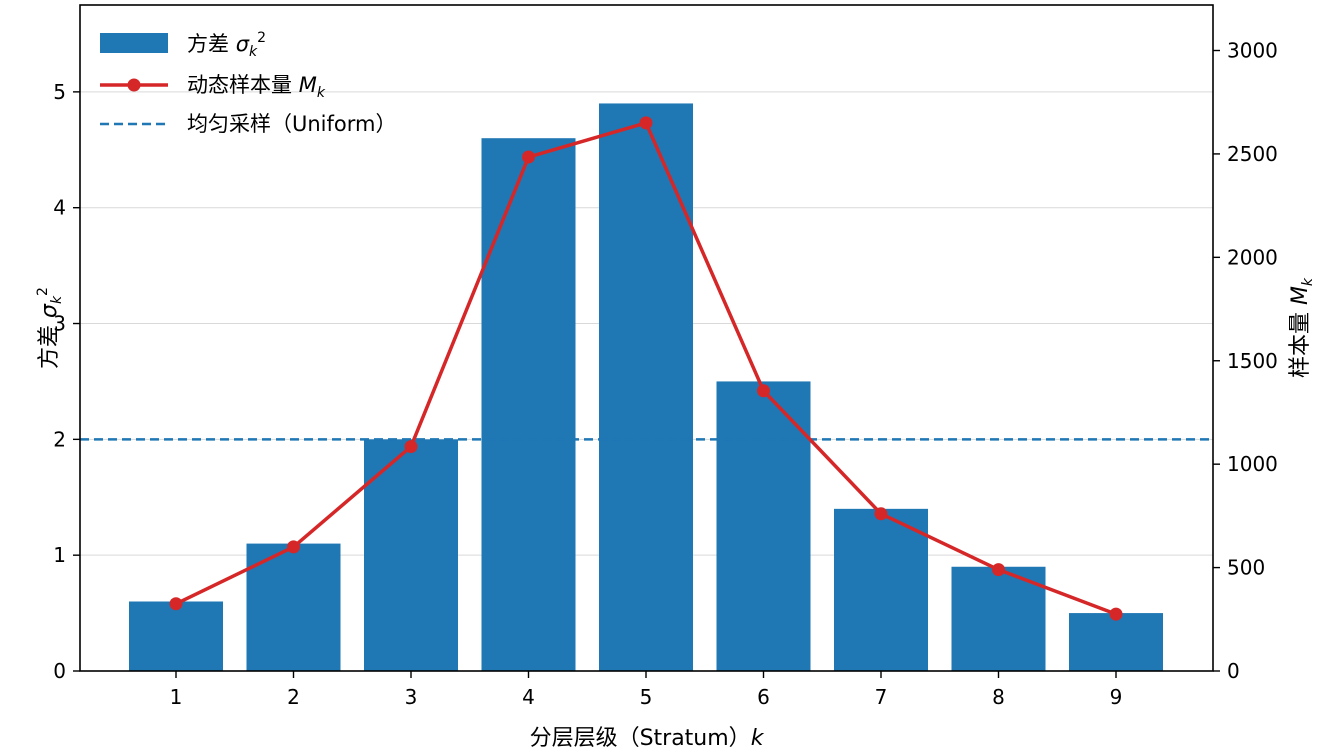  What do you see at coordinates (1246, 568) in the screenshot?
I see `y2-tick-label: 500` at bounding box center [1246, 568].